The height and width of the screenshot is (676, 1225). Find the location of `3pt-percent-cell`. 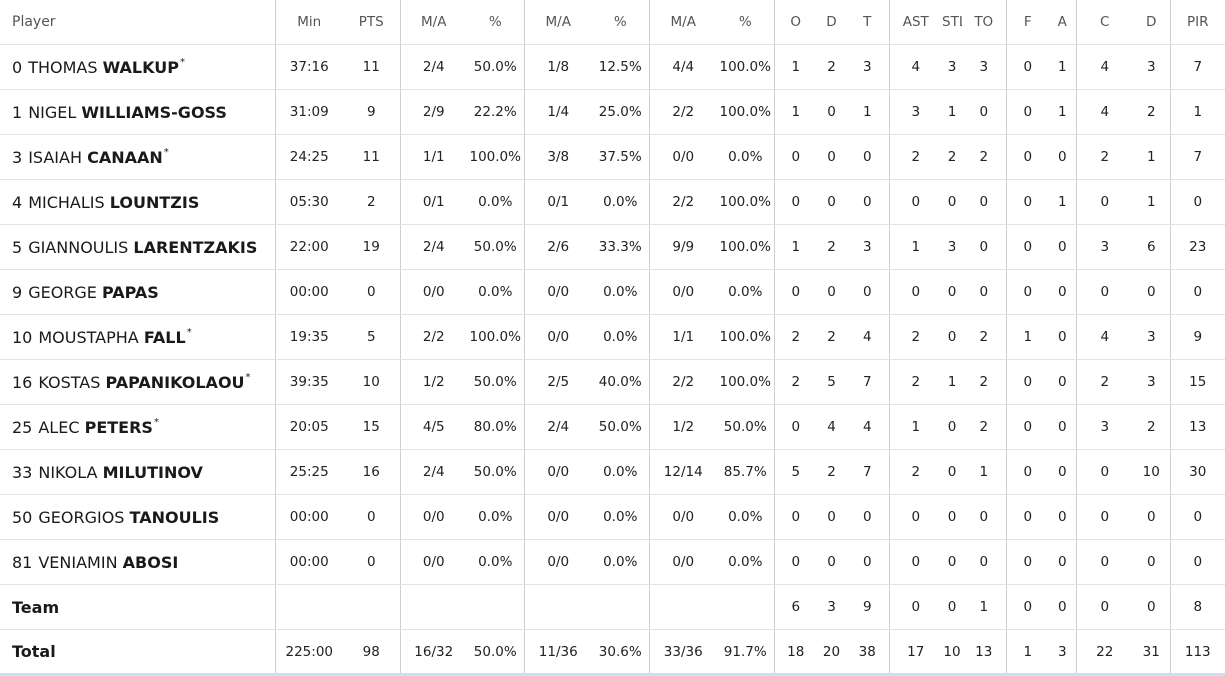

3pt-percent-cell is located at coordinates (621, 607).